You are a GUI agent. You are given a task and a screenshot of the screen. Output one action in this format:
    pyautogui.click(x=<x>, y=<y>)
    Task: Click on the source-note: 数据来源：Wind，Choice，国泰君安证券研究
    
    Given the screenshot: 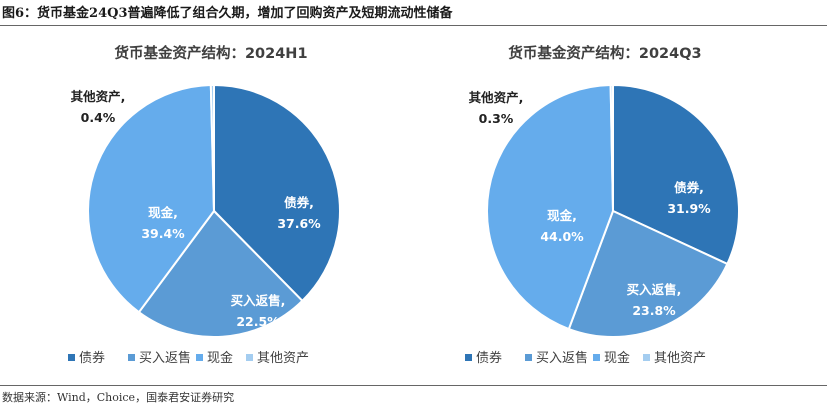 What is the action you would take?
    pyautogui.click(x=118, y=397)
    